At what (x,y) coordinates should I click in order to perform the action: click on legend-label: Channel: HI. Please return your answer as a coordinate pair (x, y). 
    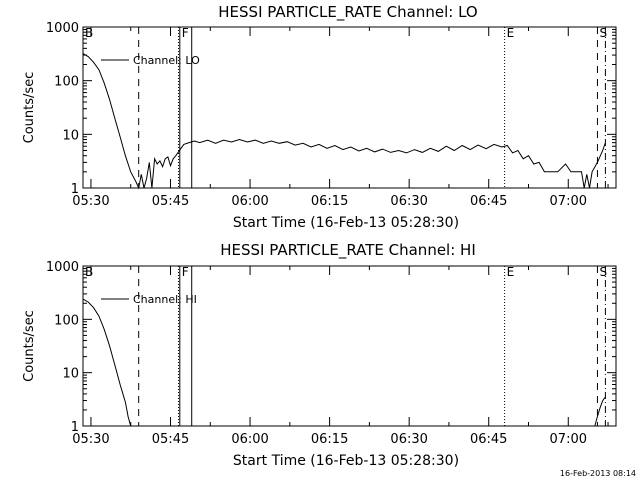
    Looking at the image, I should click on (165, 299).